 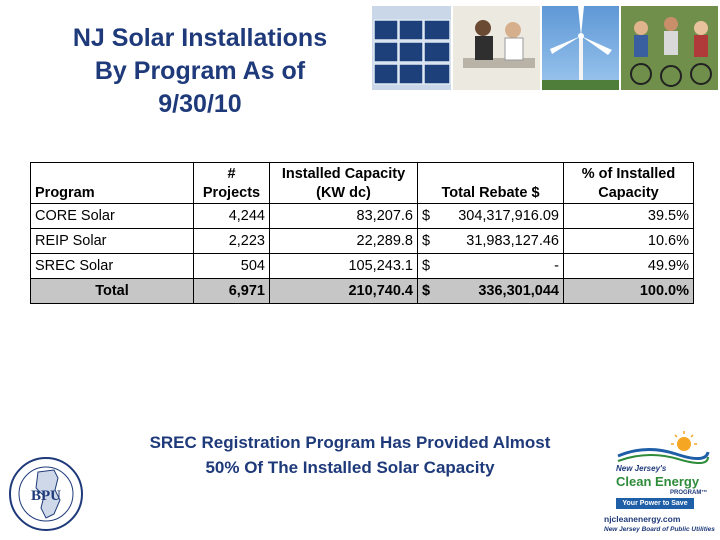 I want to click on cyclists-photo, so click(x=669, y=48).